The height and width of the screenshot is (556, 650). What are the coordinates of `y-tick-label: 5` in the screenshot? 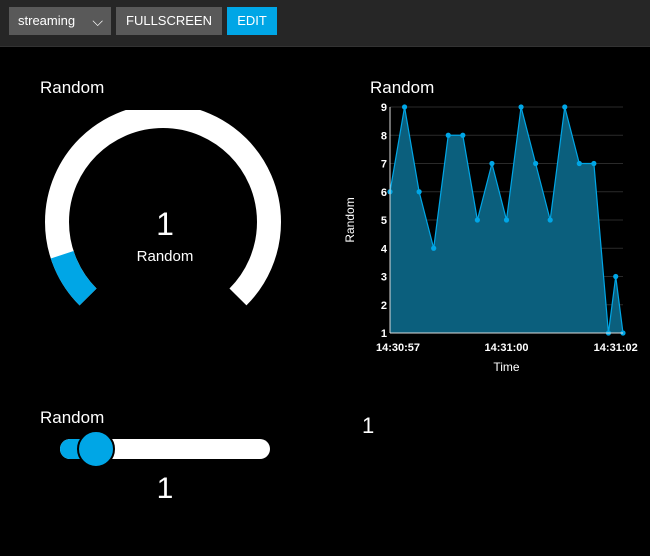 It's located at (384, 221).